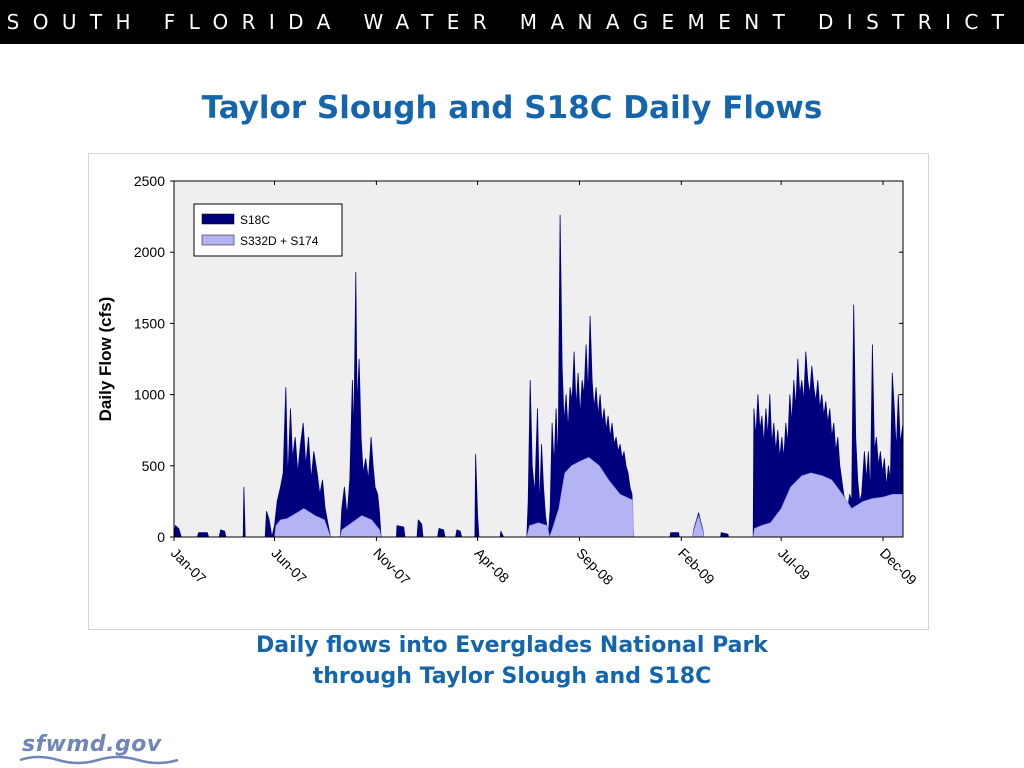 The height and width of the screenshot is (768, 1024). I want to click on x-tick-label: Jul-09, so click(794, 564).